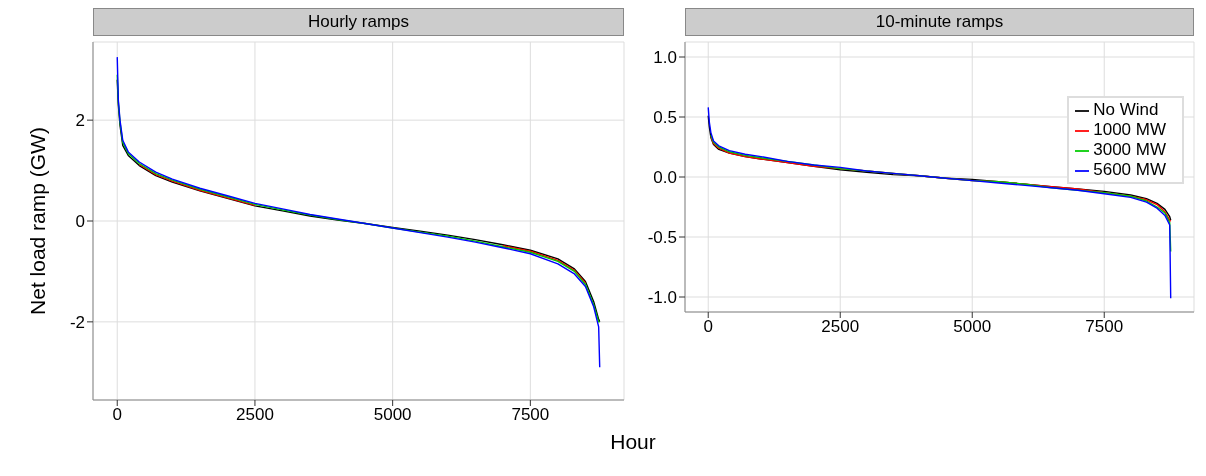 This screenshot has width=1206, height=476. I want to click on y-tick-label: 1.0, so click(665, 58).